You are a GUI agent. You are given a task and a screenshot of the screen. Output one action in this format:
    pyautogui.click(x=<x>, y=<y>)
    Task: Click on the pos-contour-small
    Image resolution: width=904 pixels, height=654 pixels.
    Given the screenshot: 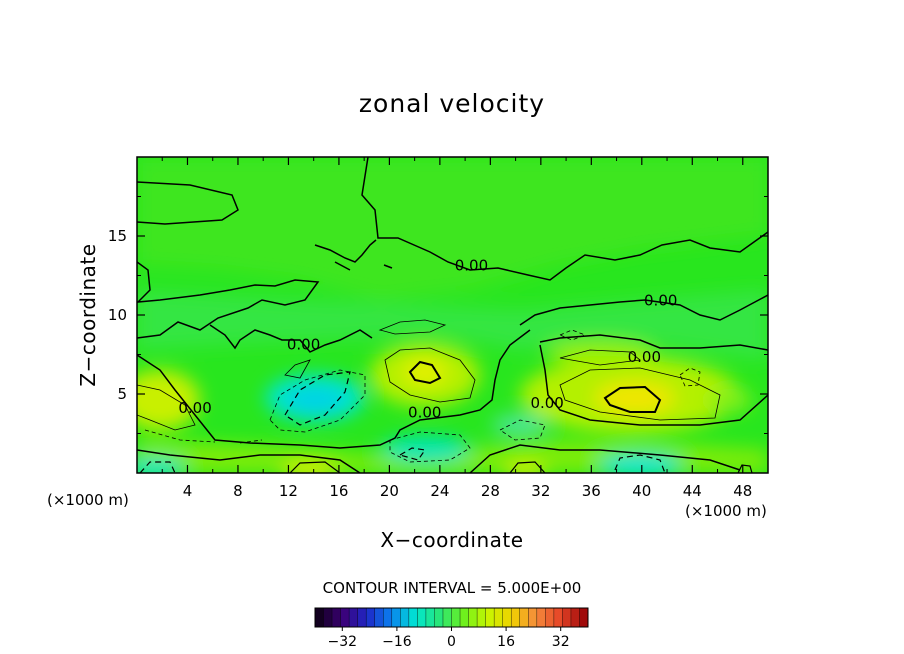 What is the action you would take?
    pyautogui.click(x=297, y=369)
    